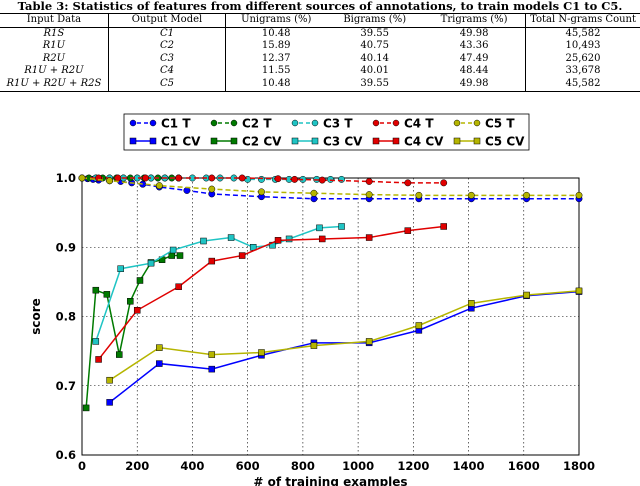 Image resolution: width=640 pixels, height=486 pixels. I want to click on table-cell: R2U, so click(54, 59).